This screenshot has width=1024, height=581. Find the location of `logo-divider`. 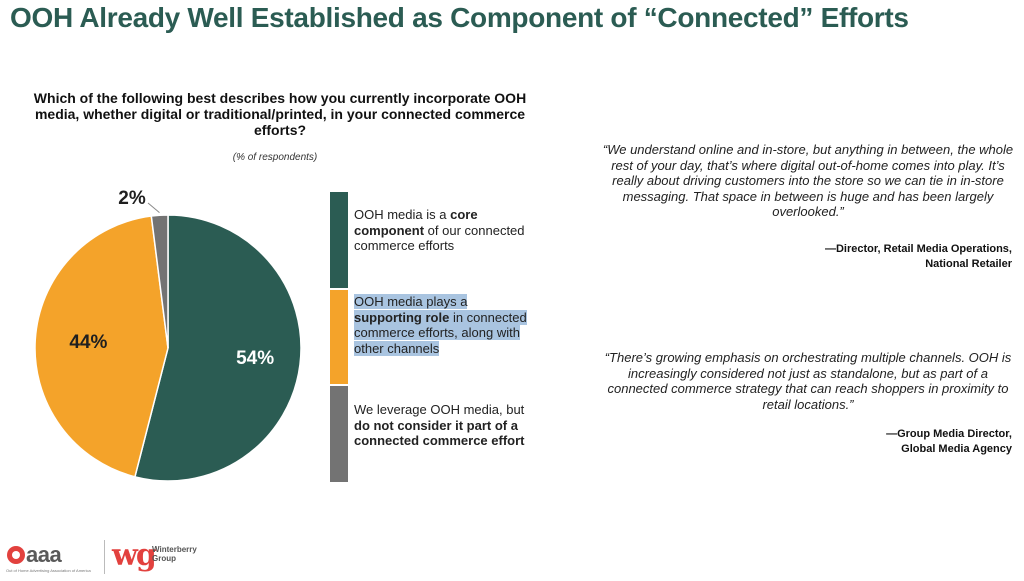

logo-divider is located at coordinates (104, 557).